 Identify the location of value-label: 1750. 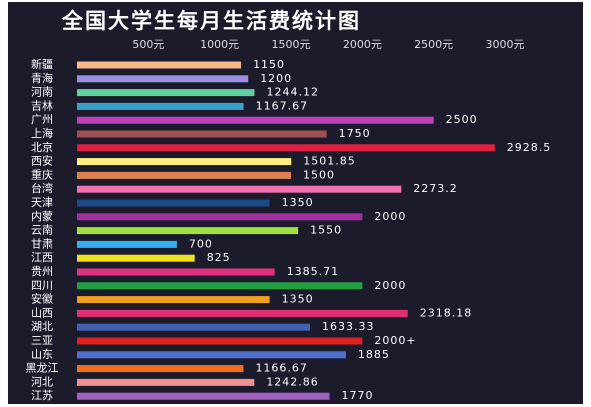
(355, 133).